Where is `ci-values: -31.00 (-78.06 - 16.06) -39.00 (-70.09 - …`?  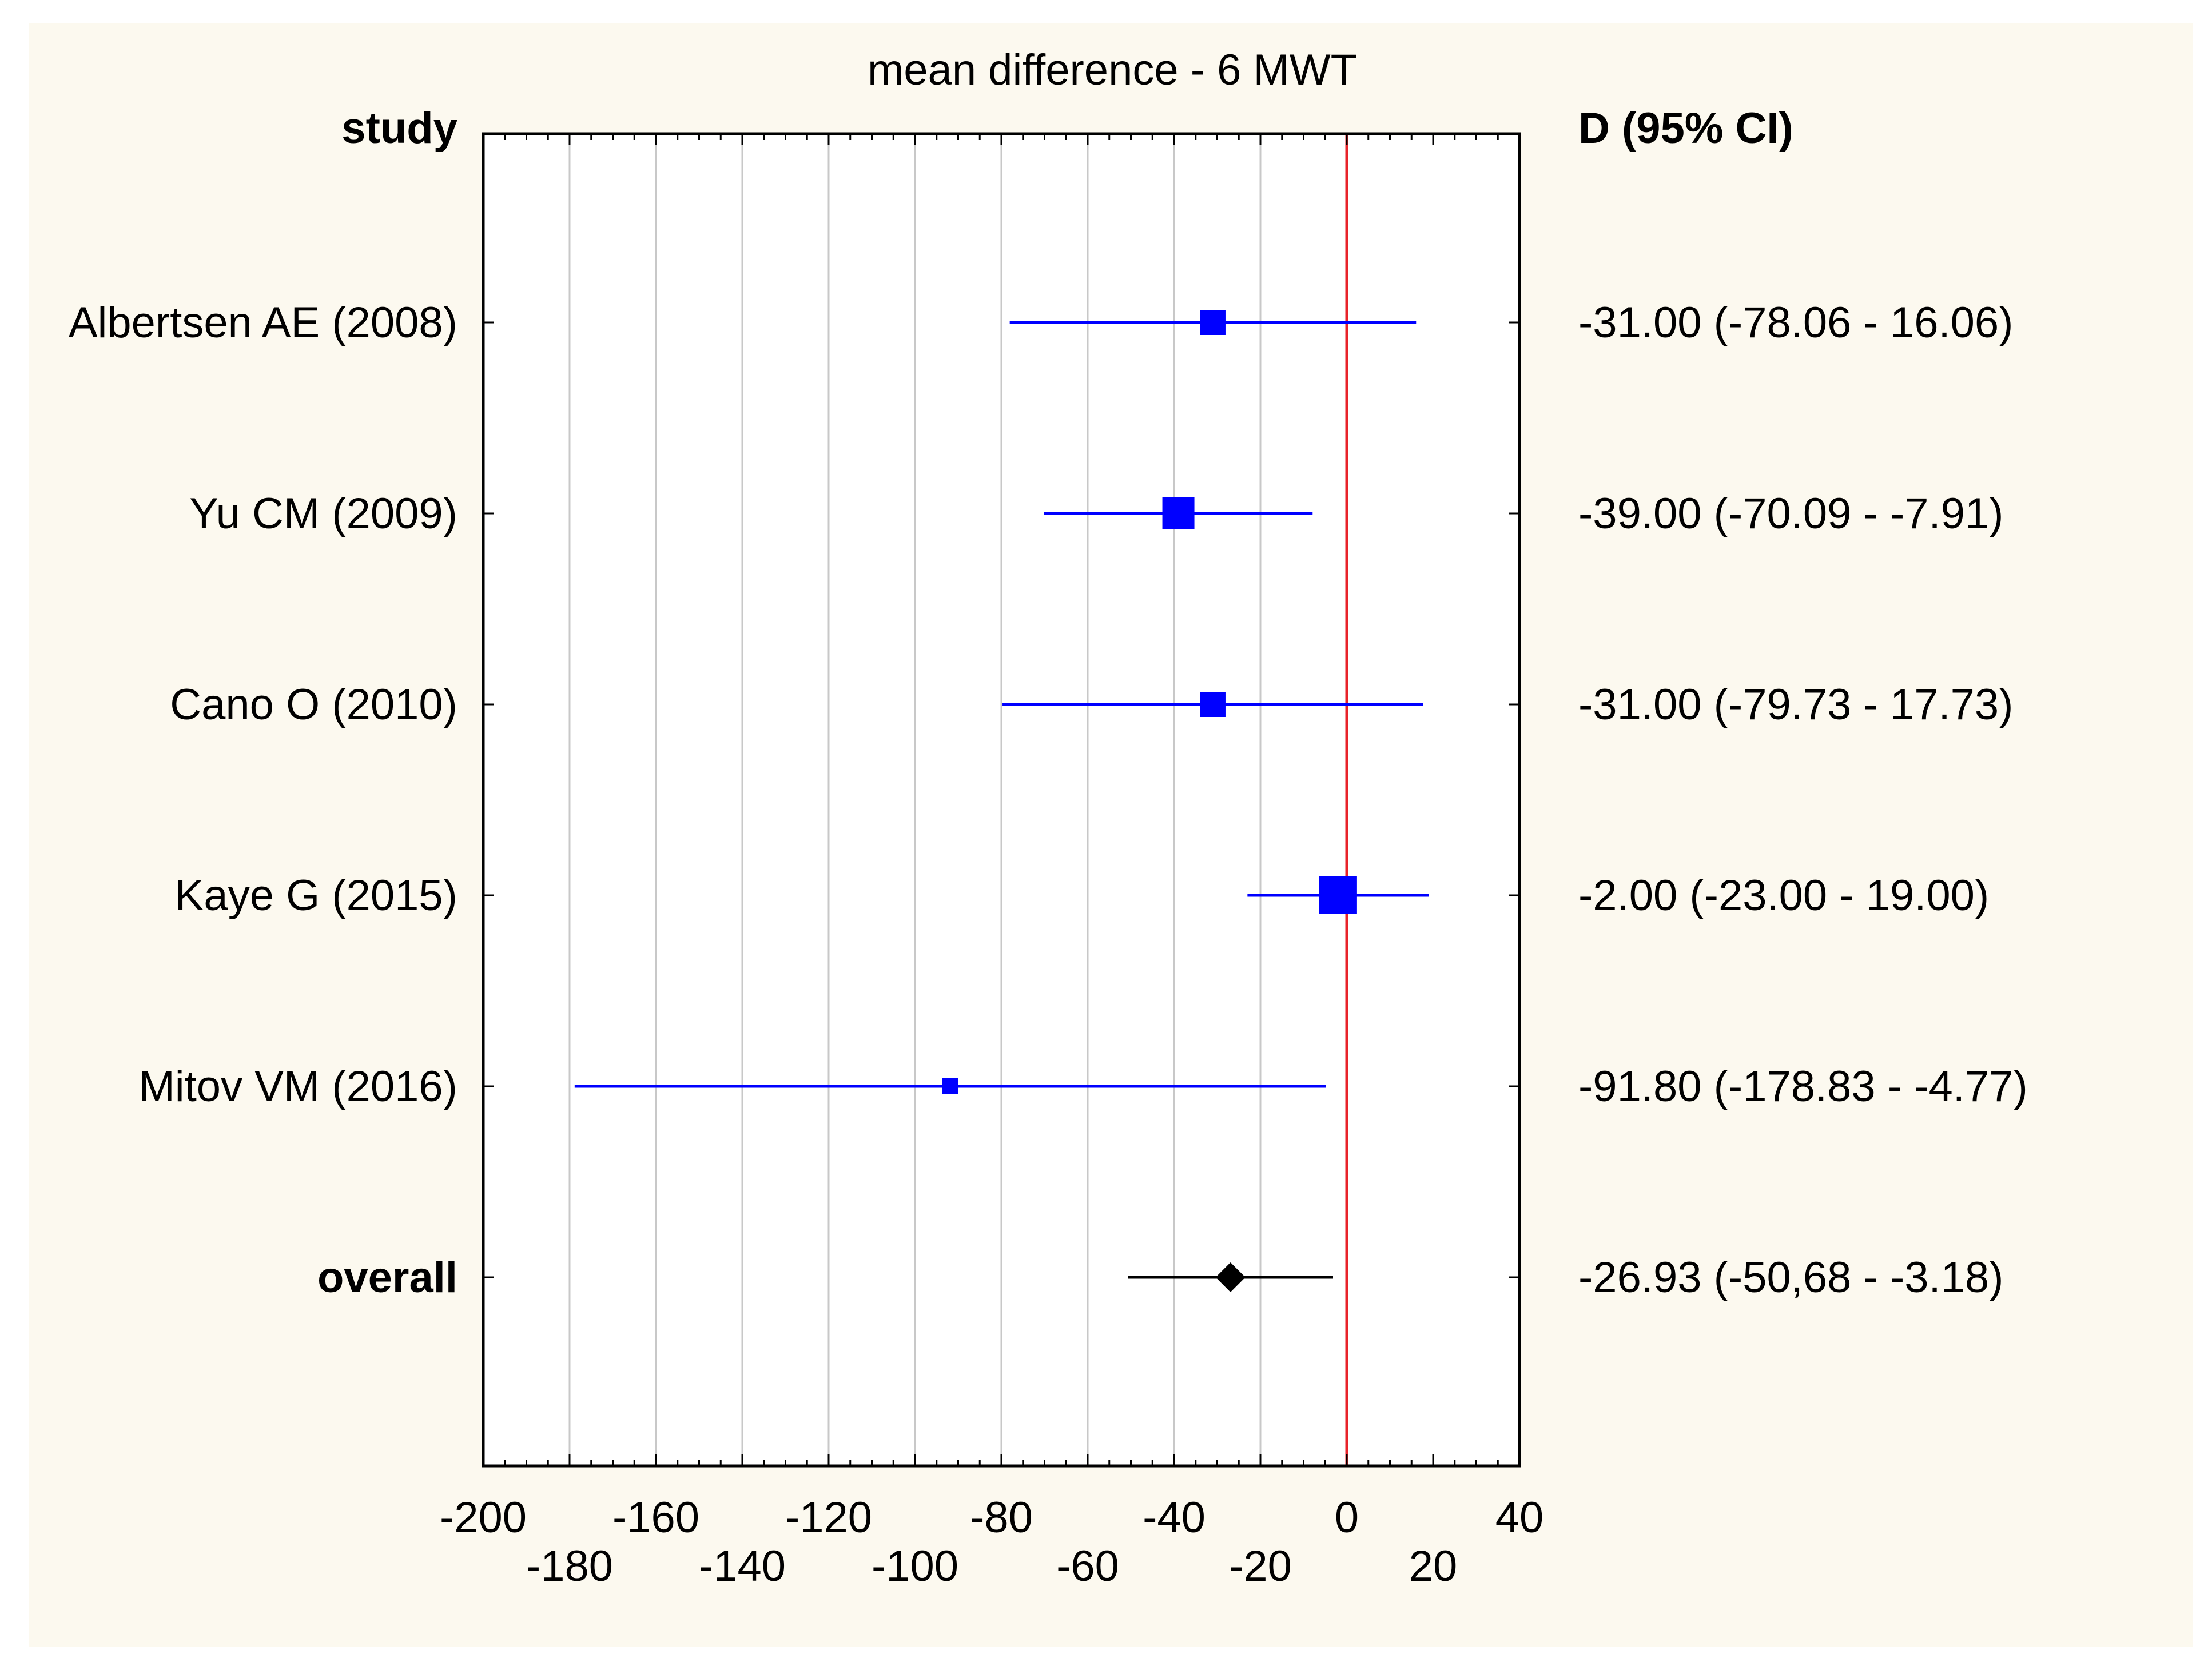
ci-values: -31.00 (-78.06 - 16.06) -39.00 (-70.09 - … is located at coordinates (1803, 800).